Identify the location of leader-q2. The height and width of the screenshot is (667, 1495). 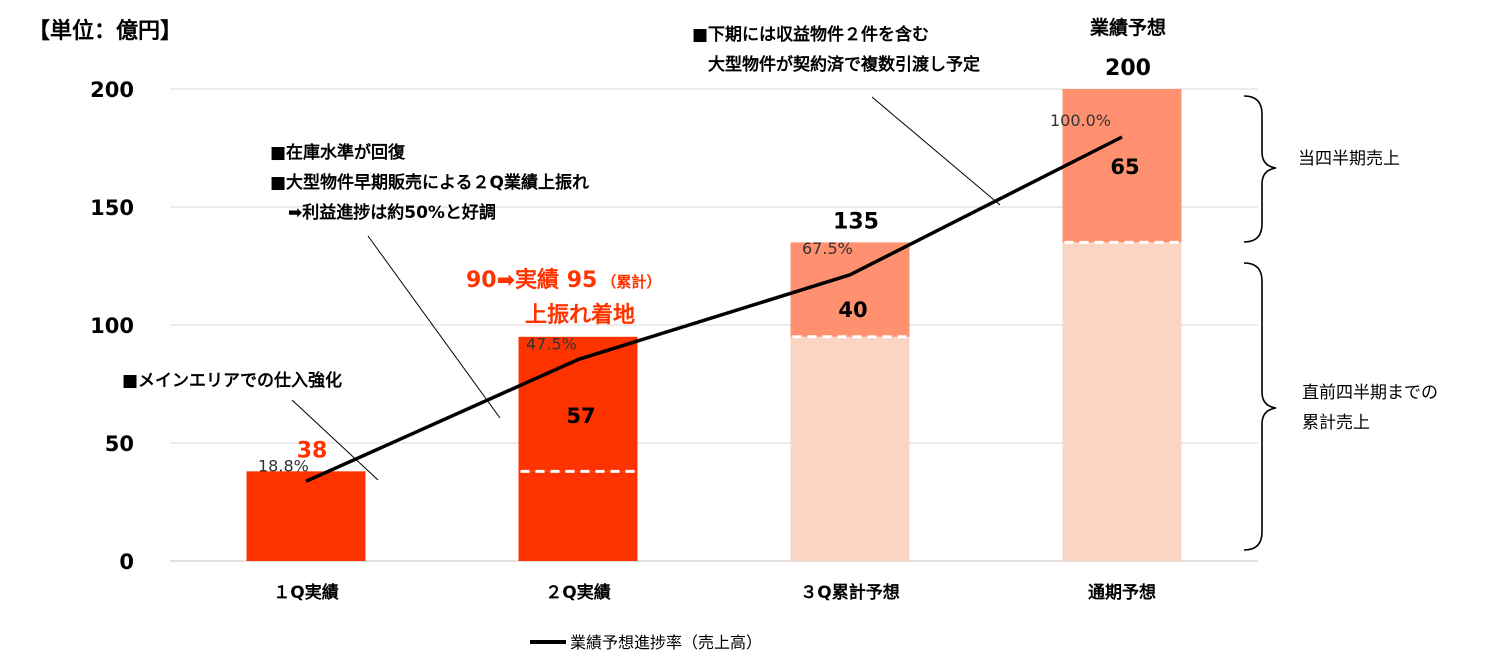
(434, 327).